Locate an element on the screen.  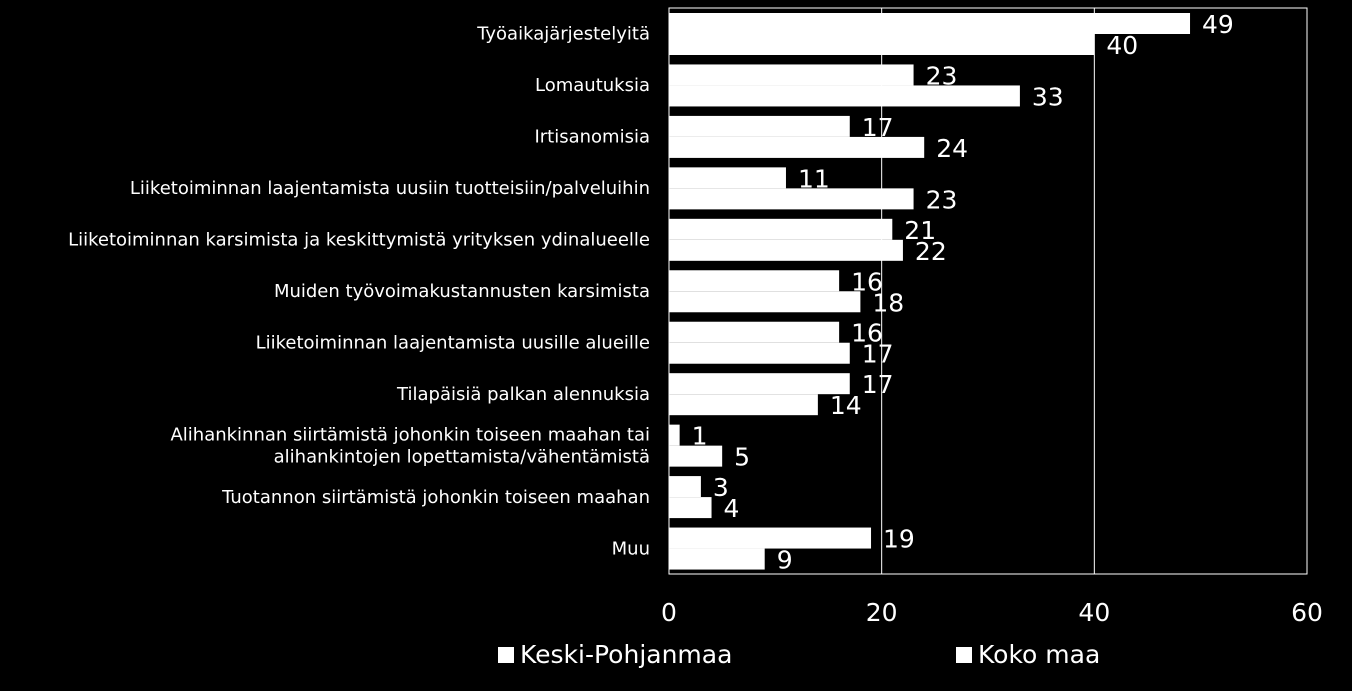
x-tick-label: 20 is located at coordinates (882, 612).